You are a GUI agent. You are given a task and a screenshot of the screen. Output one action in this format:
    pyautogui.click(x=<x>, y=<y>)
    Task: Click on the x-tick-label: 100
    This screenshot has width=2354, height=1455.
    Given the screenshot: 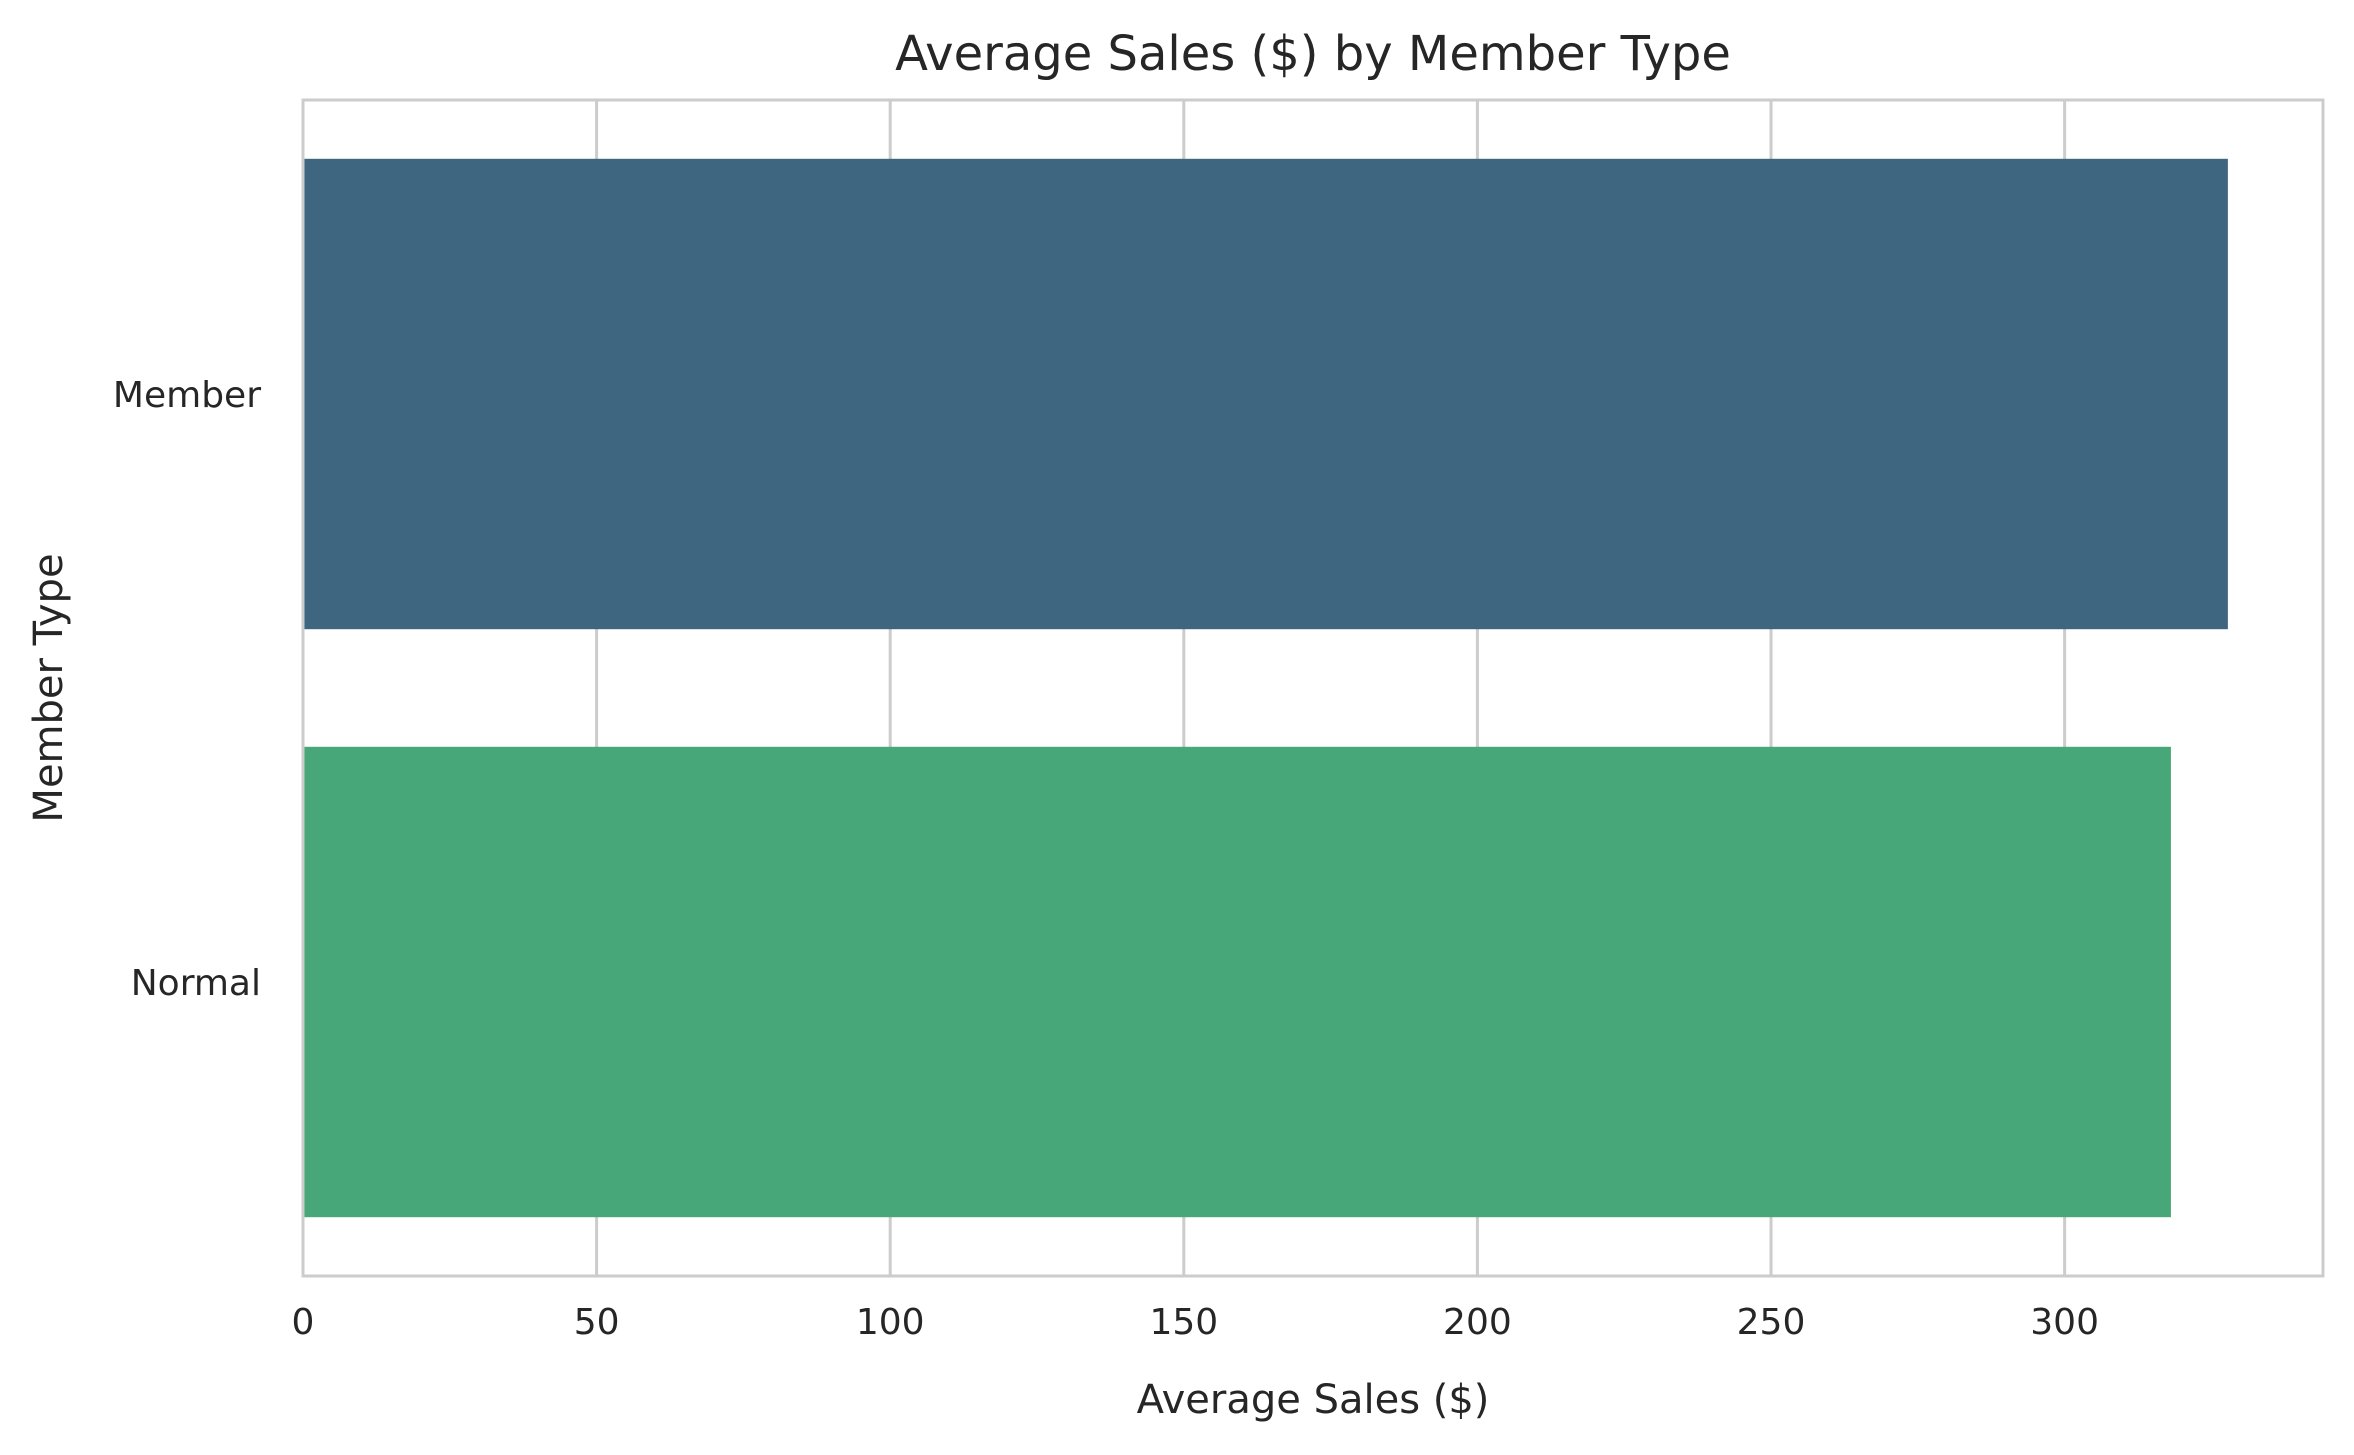 What is the action you would take?
    pyautogui.click(x=890, y=1322)
    